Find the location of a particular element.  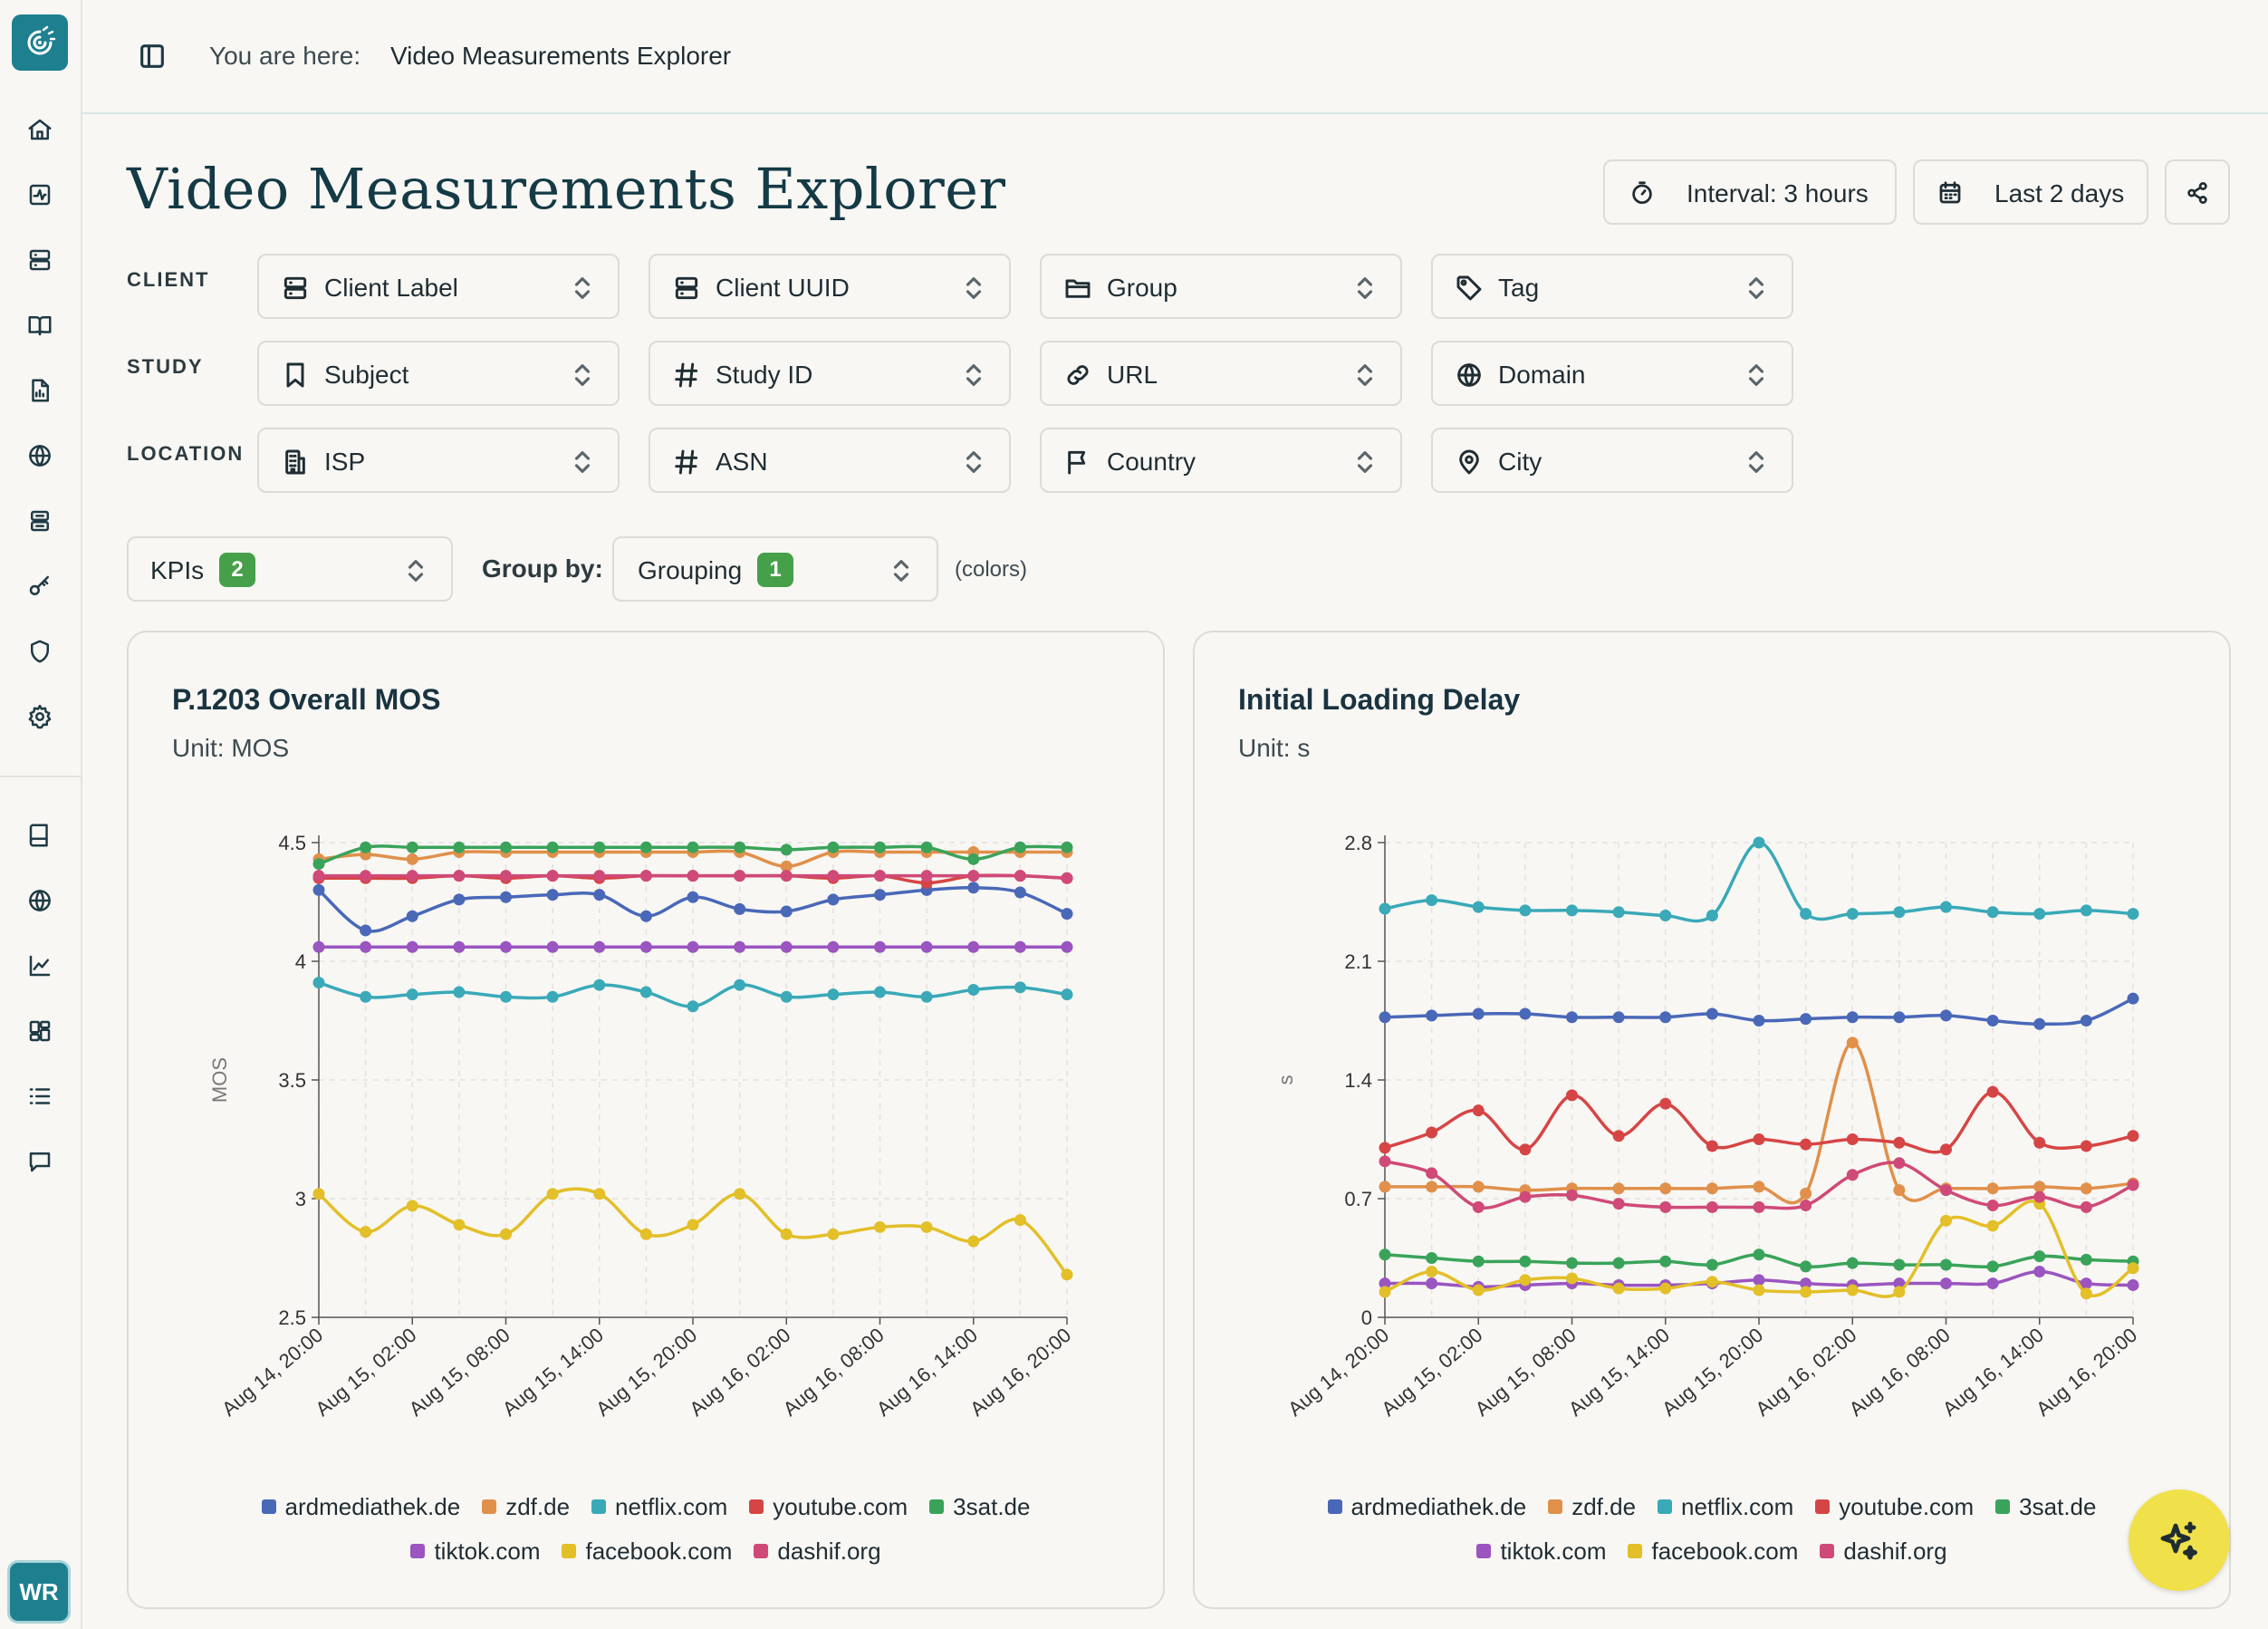

legend-item: dashif.org is located at coordinates (818, 1551).